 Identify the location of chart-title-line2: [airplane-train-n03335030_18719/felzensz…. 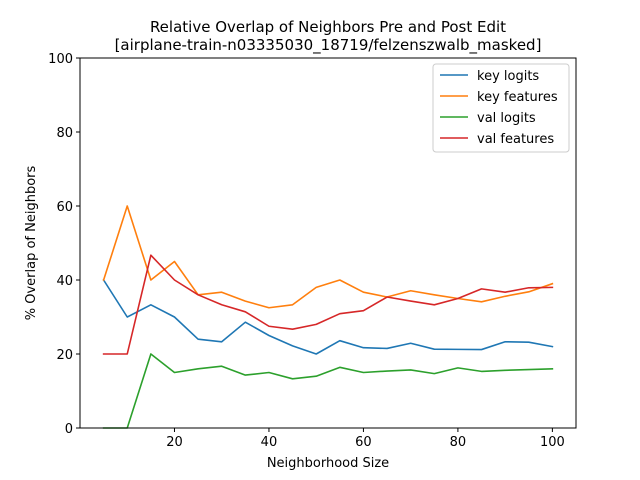
(328, 45).